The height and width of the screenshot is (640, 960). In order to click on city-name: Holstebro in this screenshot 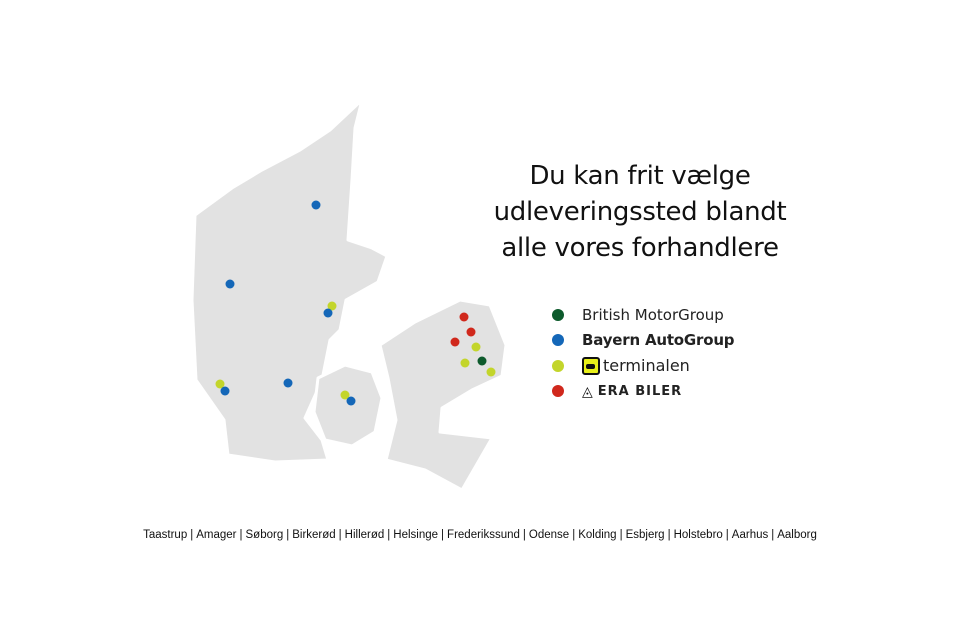, I will do `click(698, 535)`.